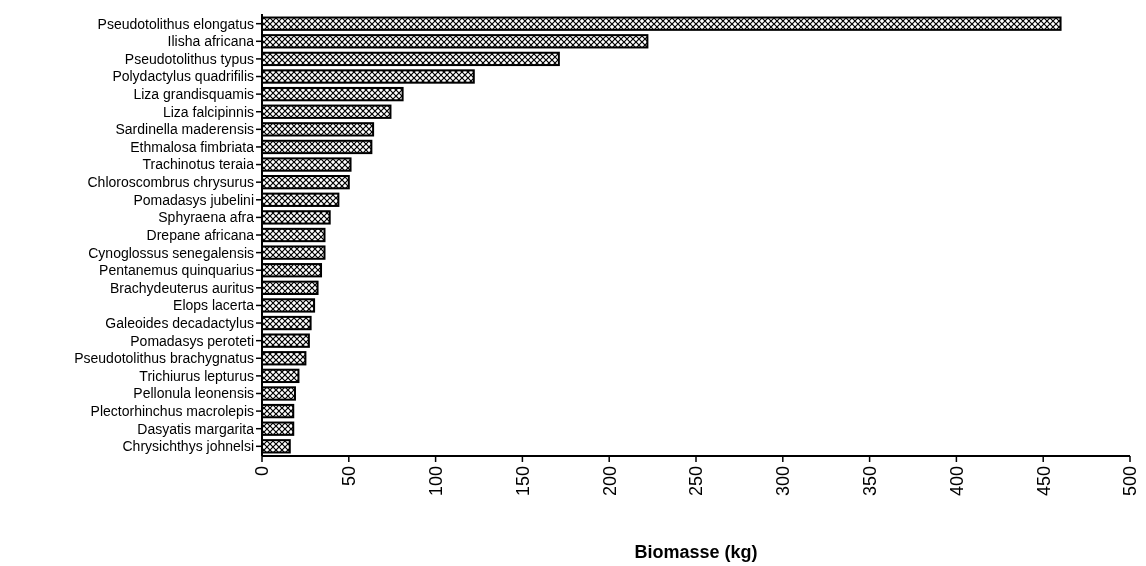  Describe the element at coordinates (193, 199) in the screenshot. I see `y-tick-label: Pomadasys jubelini` at that location.